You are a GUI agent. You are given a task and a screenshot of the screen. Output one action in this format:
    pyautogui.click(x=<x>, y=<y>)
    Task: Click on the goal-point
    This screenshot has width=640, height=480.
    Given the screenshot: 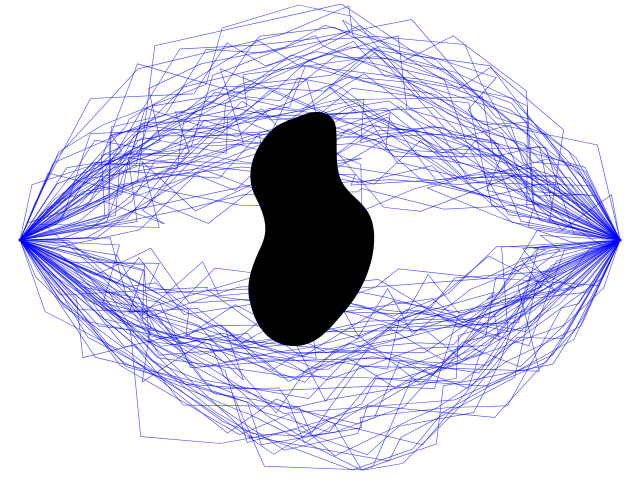 What is the action you would take?
    pyautogui.click(x=620, y=240)
    